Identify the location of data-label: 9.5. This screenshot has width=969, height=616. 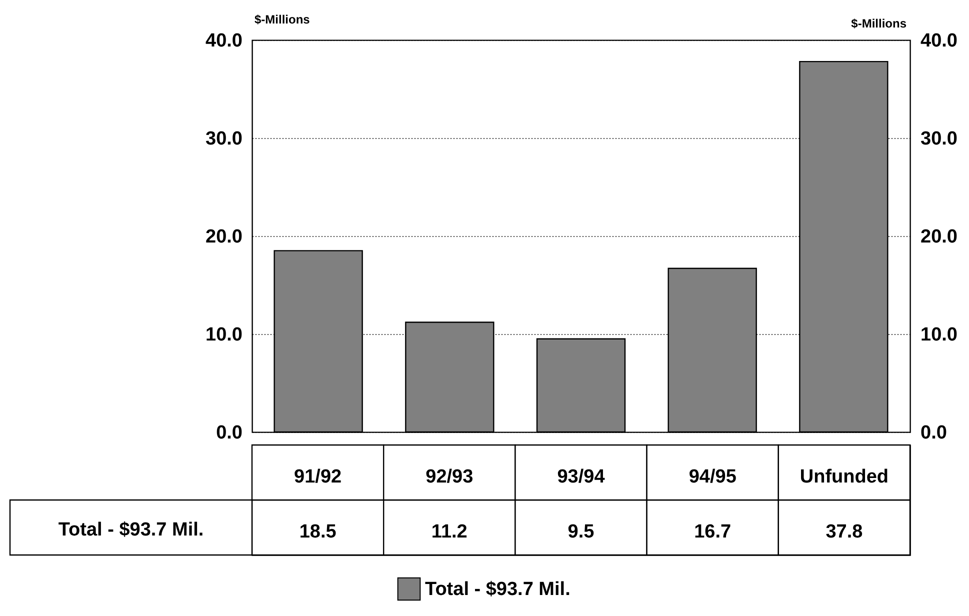
(581, 532).